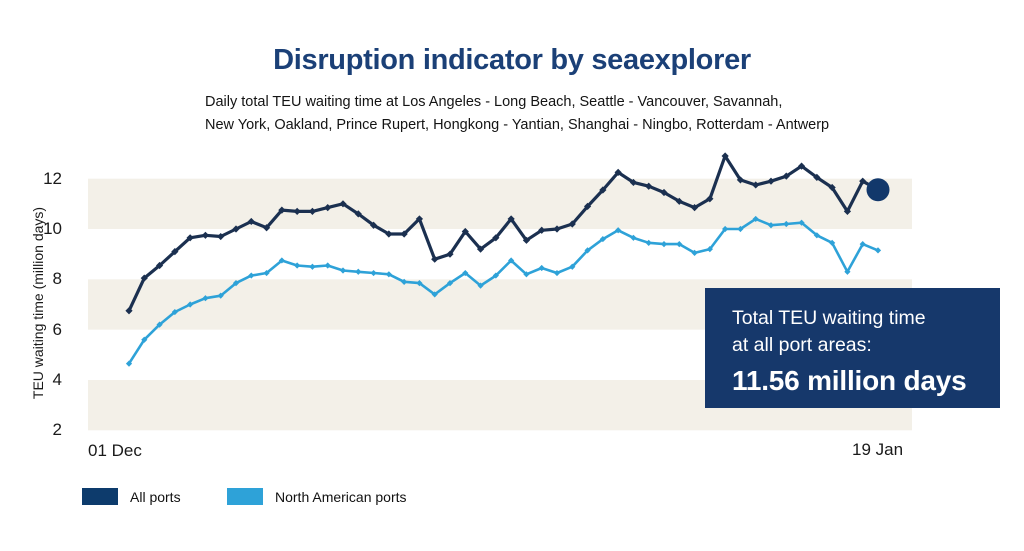 The width and height of the screenshot is (1024, 551). Describe the element at coordinates (57, 329) in the screenshot. I see `y-tick-label-6: 6` at that location.